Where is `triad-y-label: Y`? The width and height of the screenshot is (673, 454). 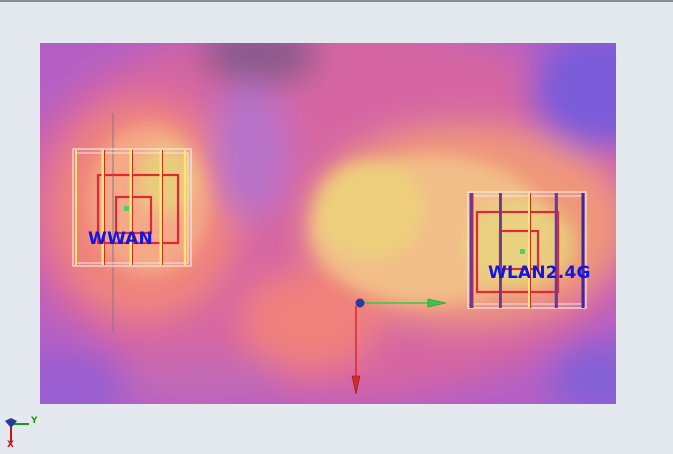
triad-y-label: Y is located at coordinates (34, 421).